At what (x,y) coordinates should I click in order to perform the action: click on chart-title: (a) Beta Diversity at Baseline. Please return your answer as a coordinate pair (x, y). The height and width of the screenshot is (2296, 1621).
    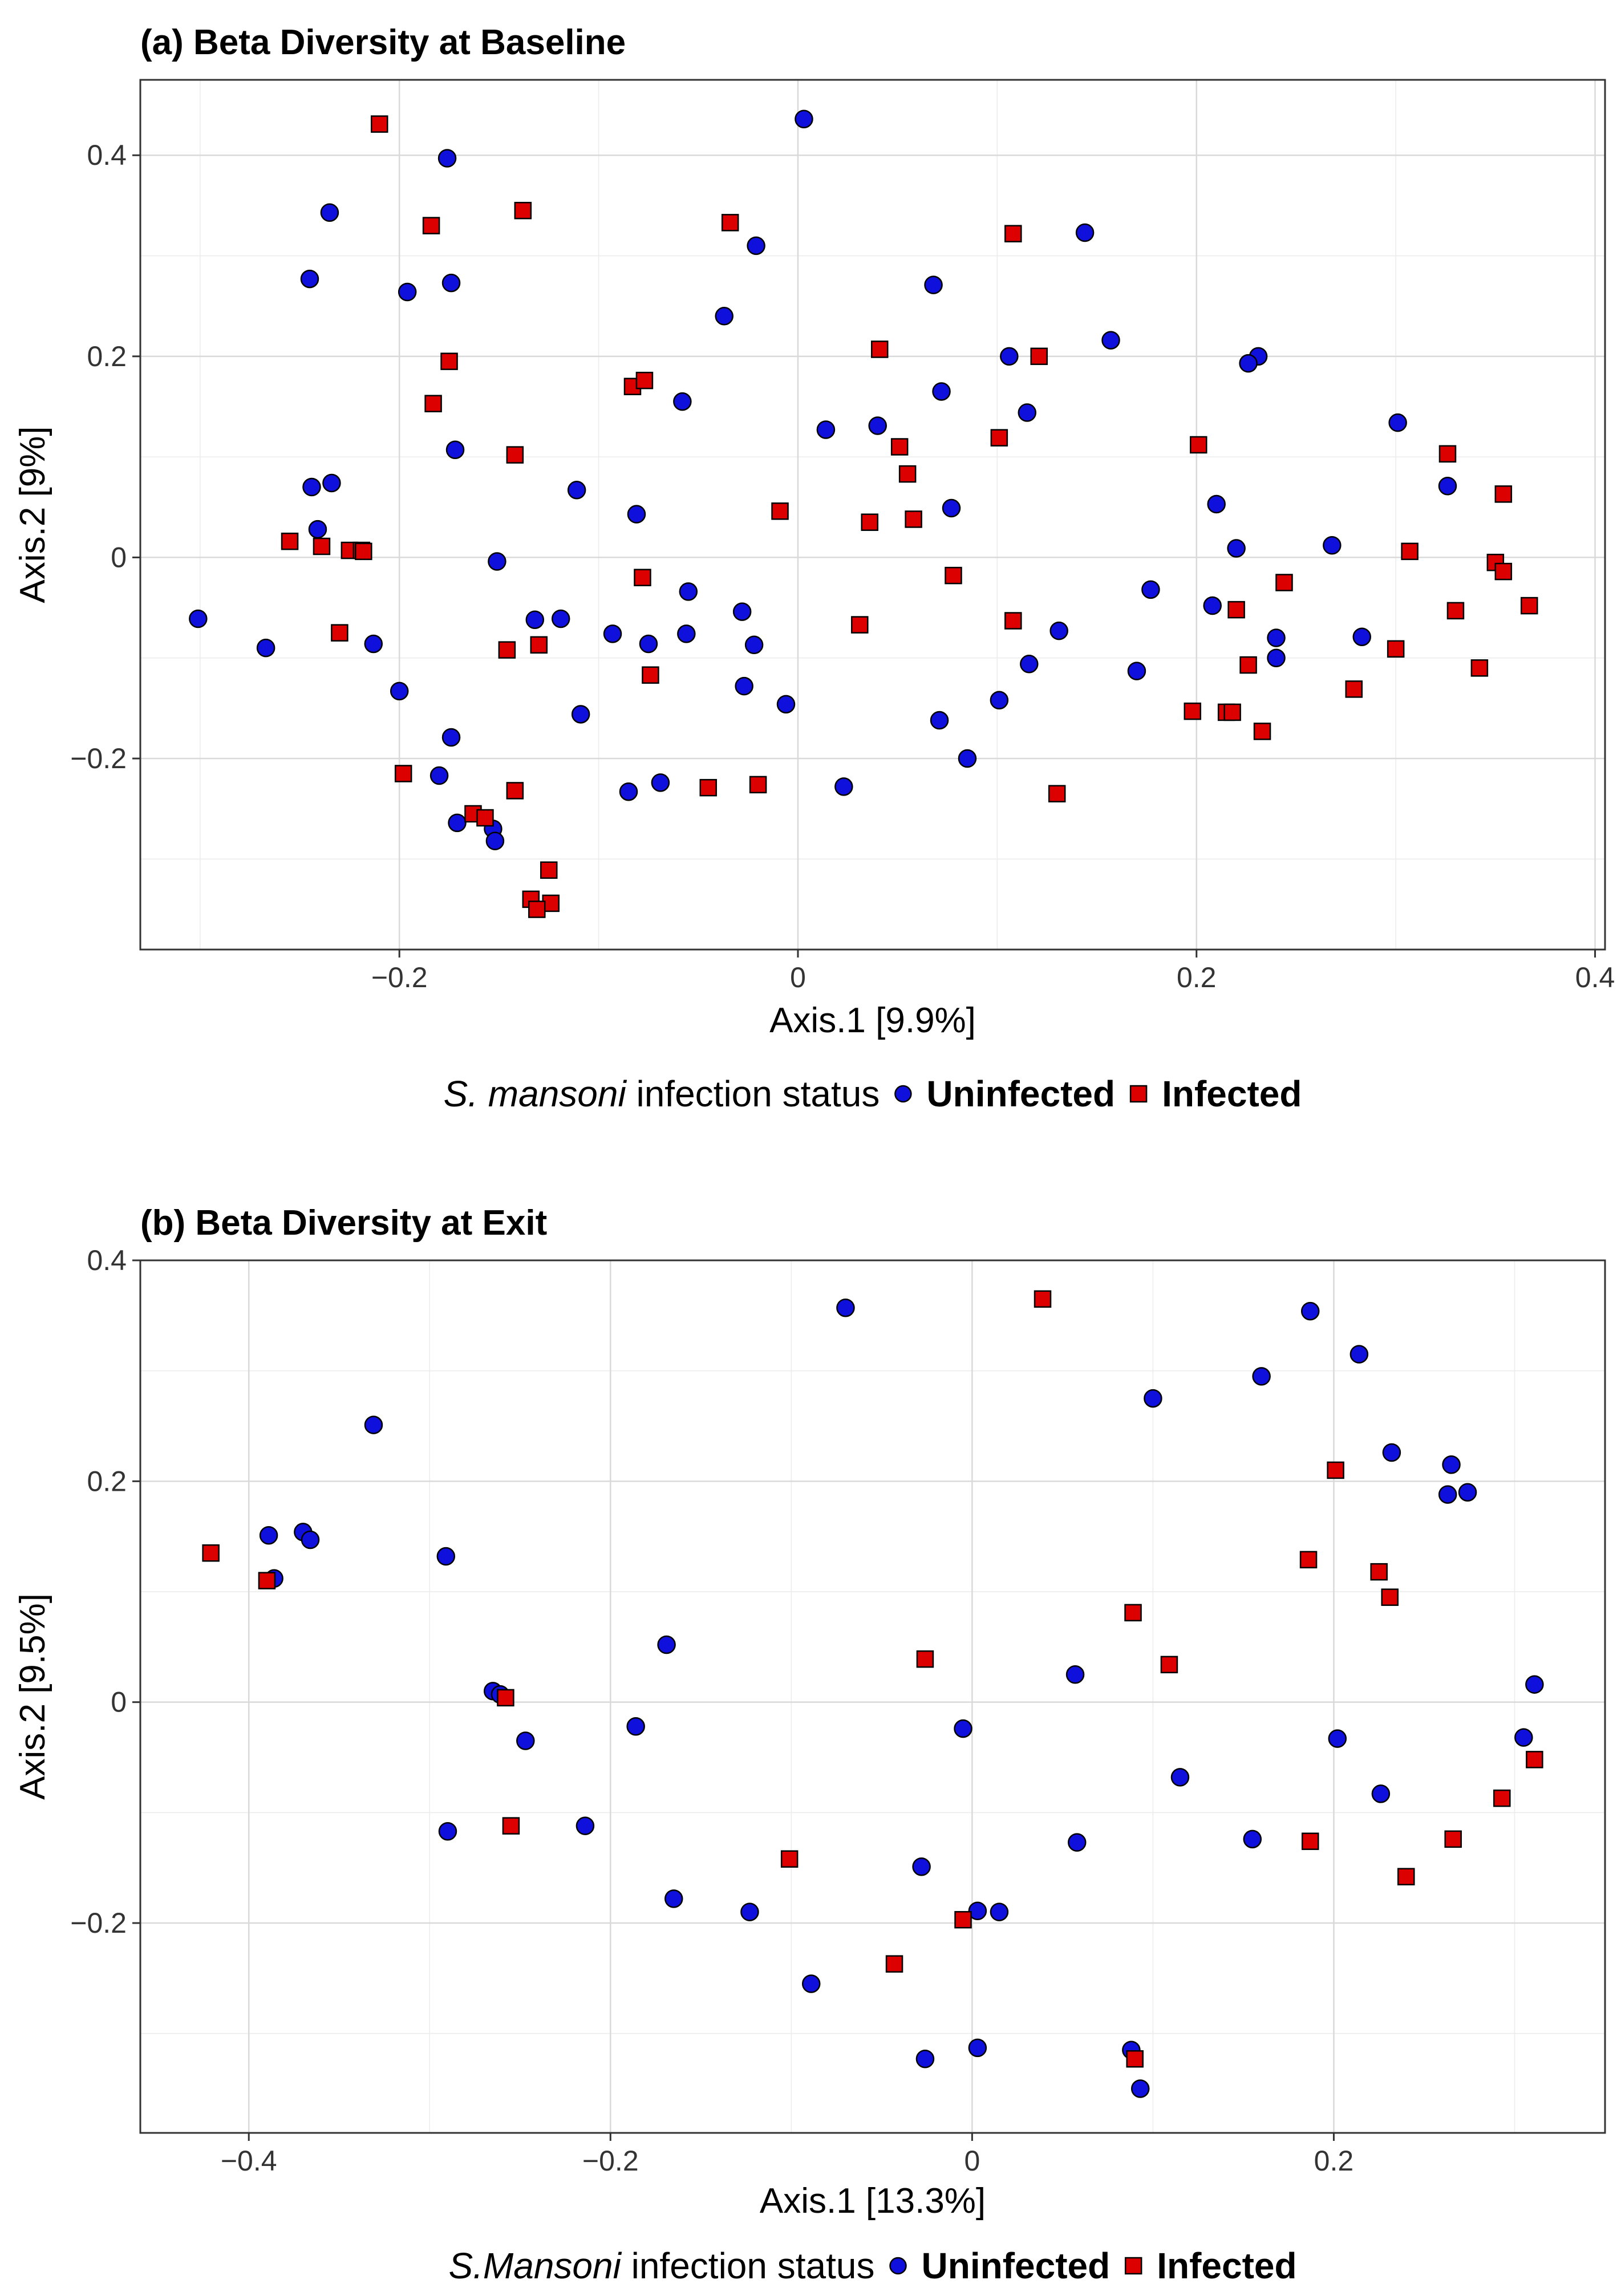
    Looking at the image, I should click on (383, 43).